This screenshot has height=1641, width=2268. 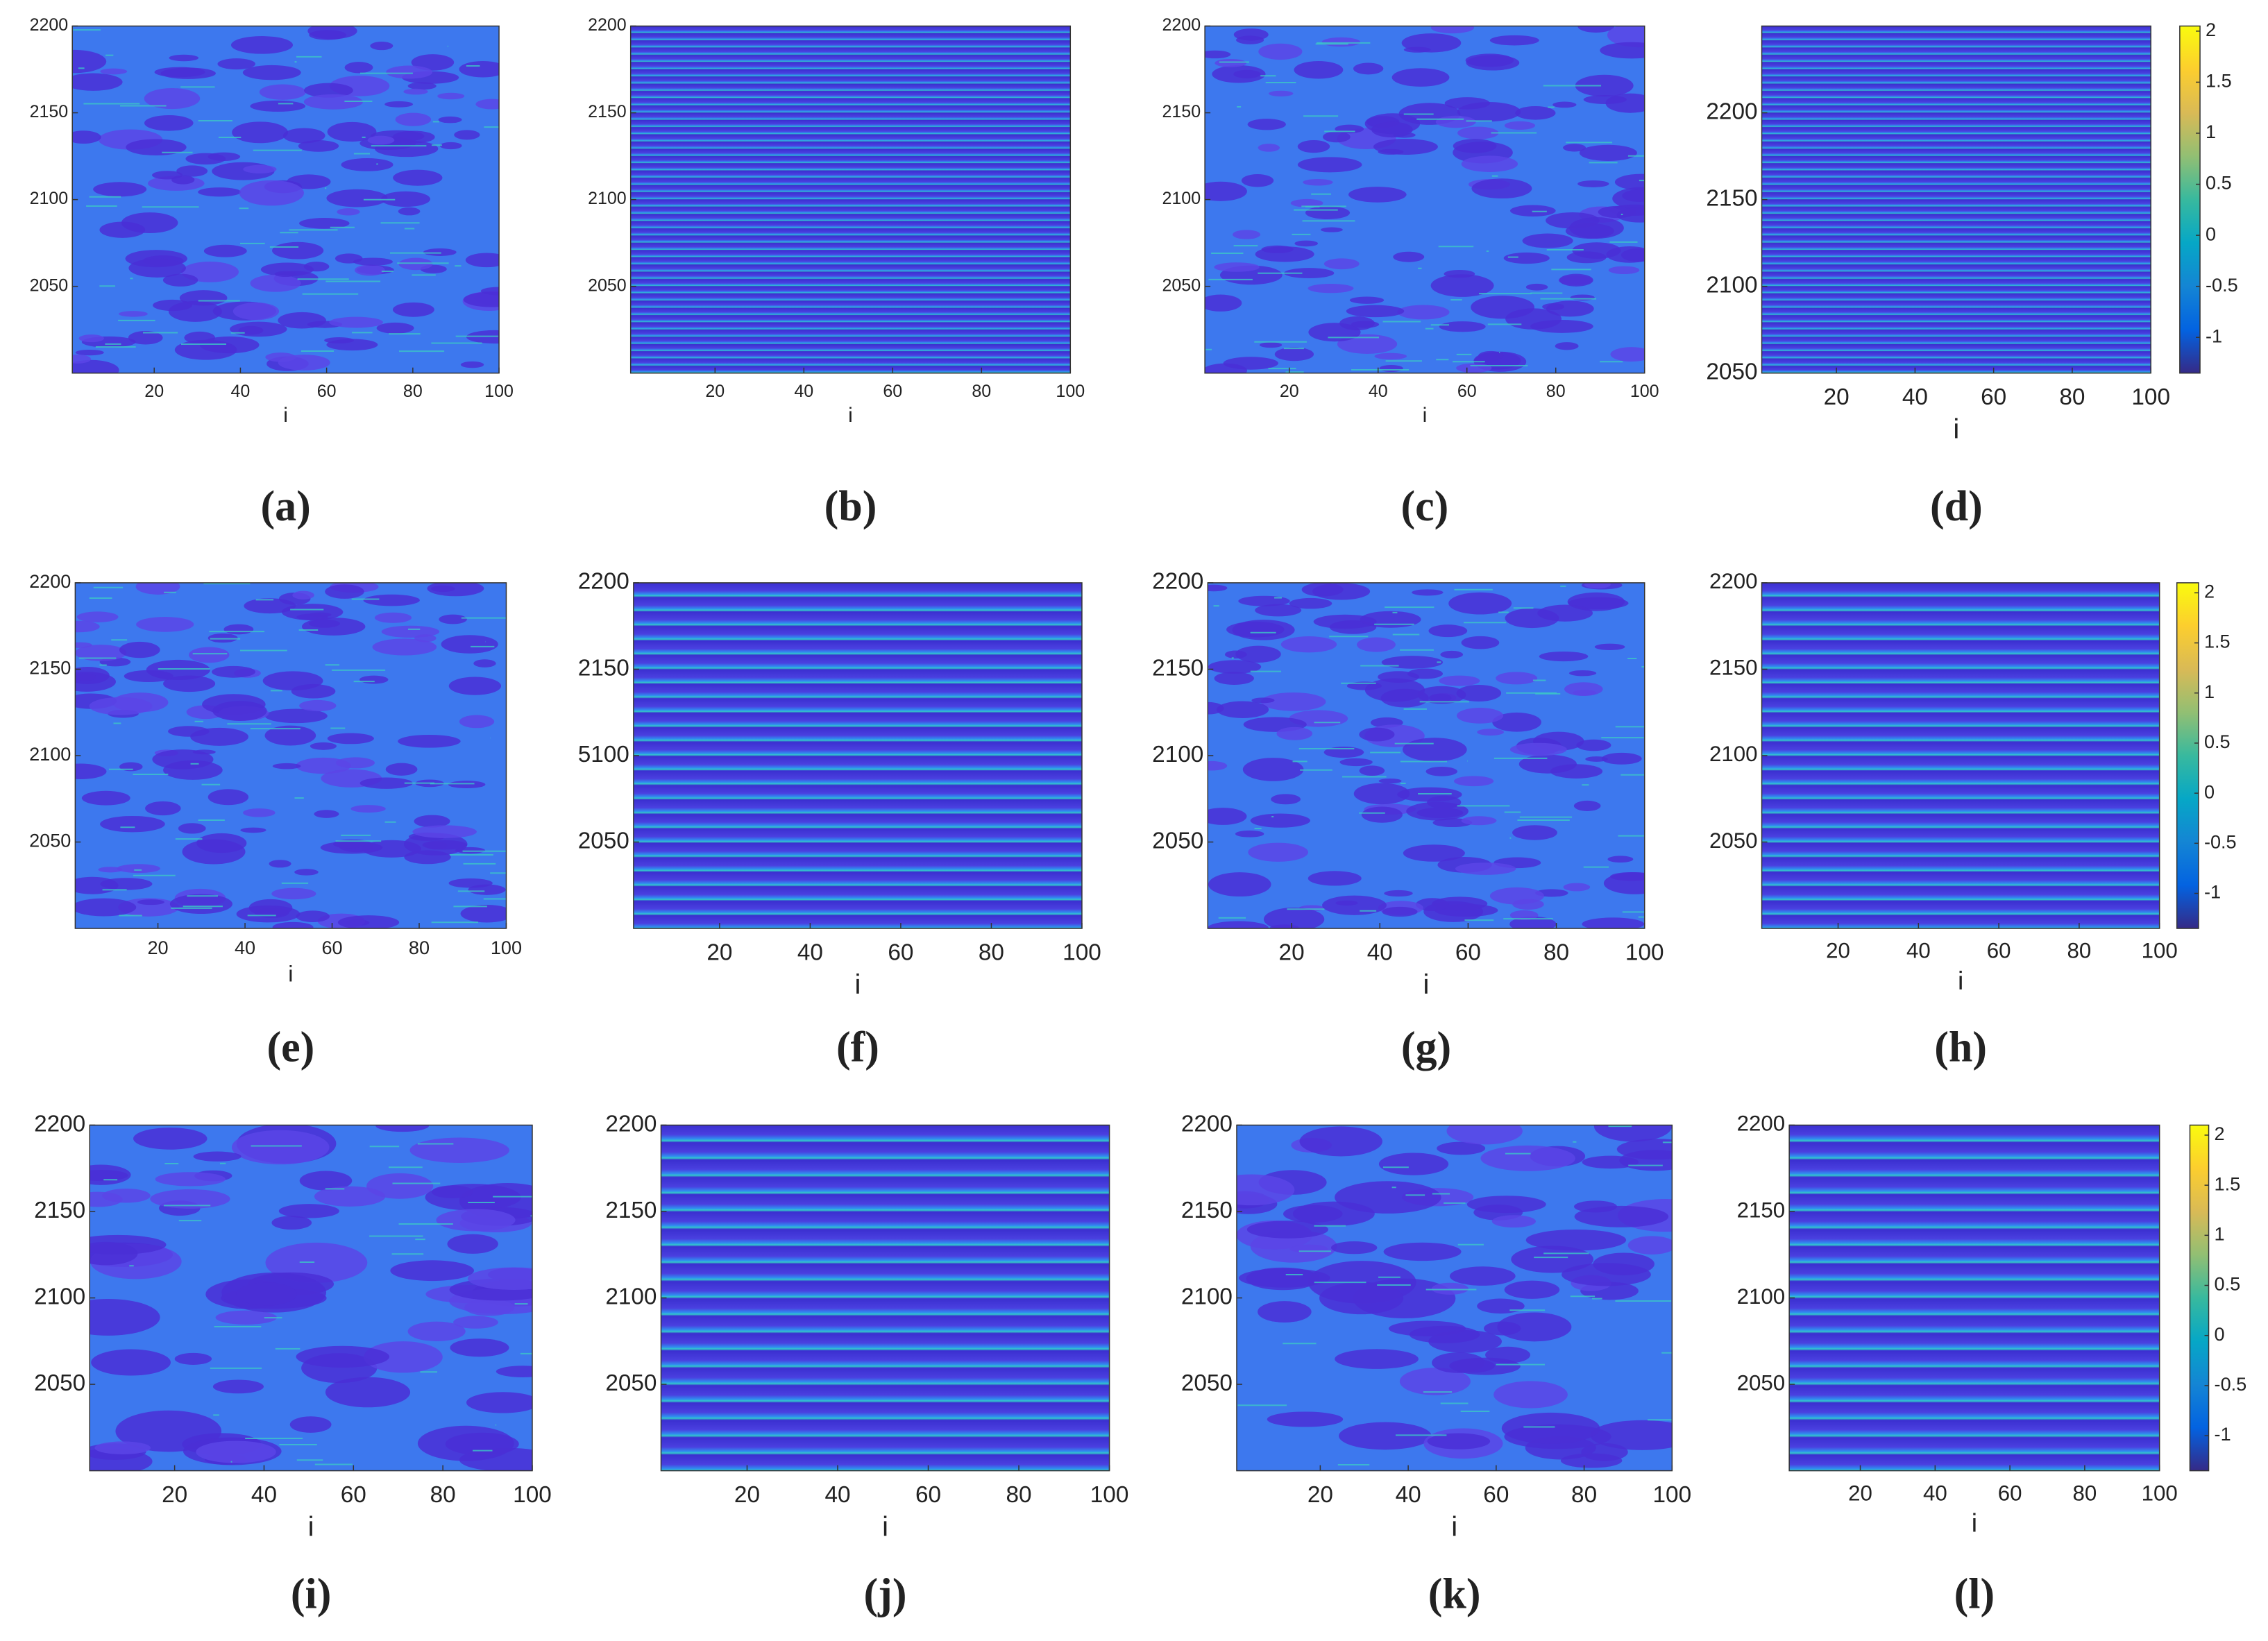 I want to click on heatmap-fill, so click(x=291, y=755).